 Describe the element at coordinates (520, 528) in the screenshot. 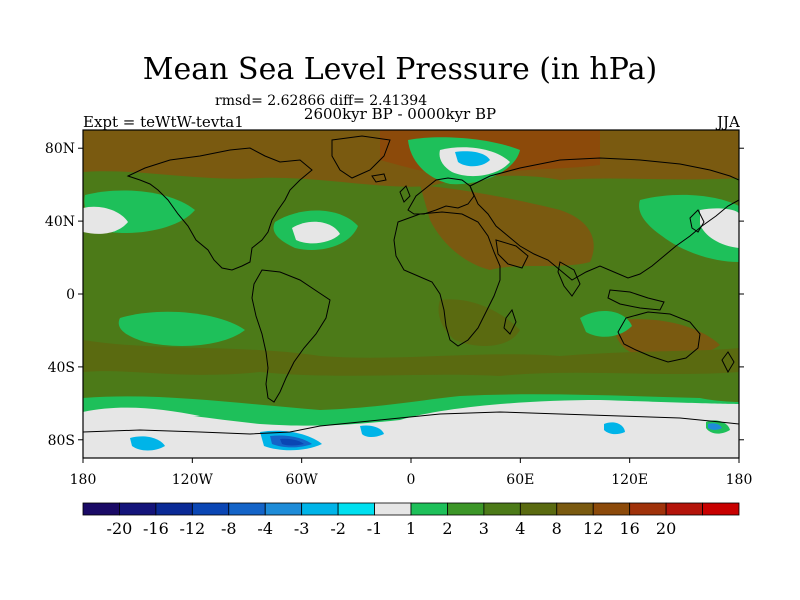

I see `colorbar-label: 4` at that location.